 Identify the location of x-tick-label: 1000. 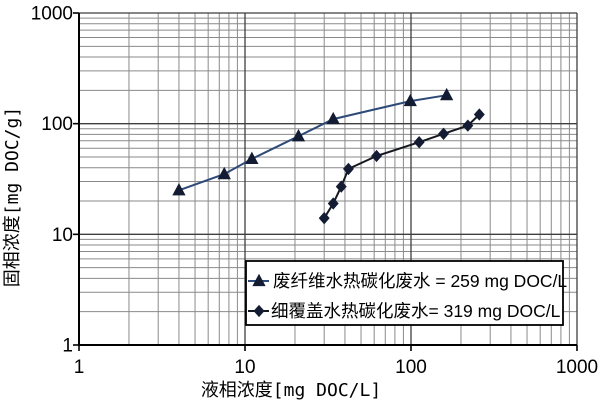
(577, 367).